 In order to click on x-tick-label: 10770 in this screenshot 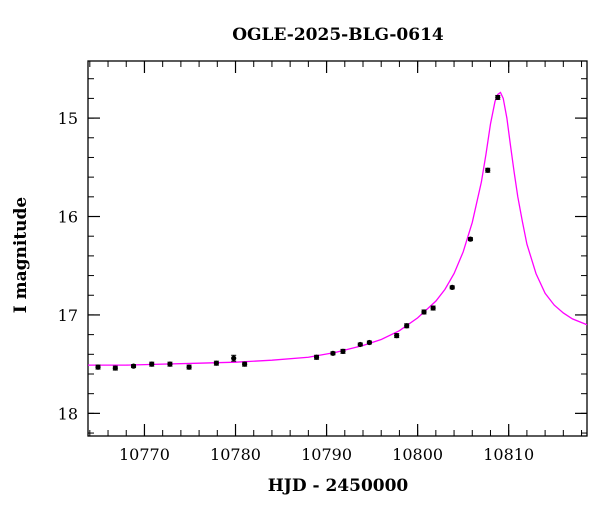, I will do `click(144, 454)`.